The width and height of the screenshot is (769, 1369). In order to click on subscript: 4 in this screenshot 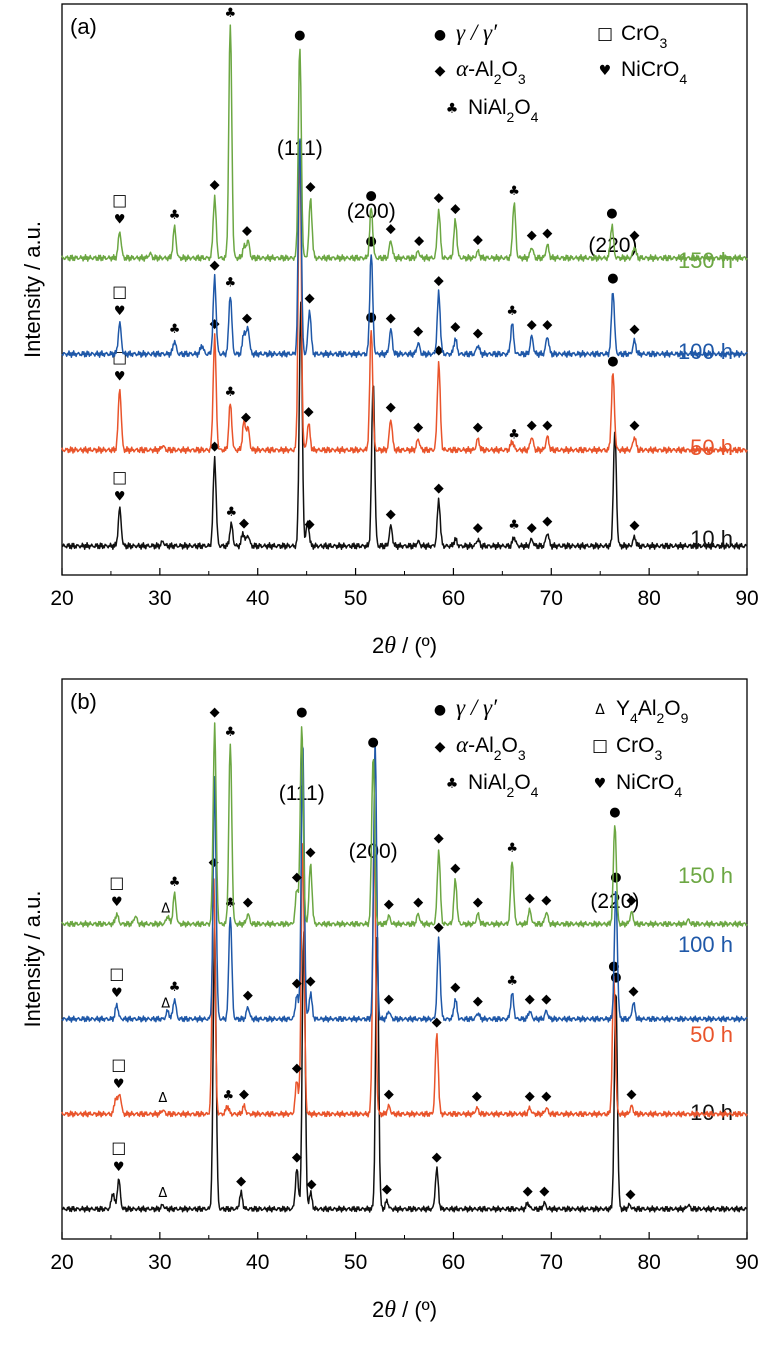, I will do `click(634, 718)`.